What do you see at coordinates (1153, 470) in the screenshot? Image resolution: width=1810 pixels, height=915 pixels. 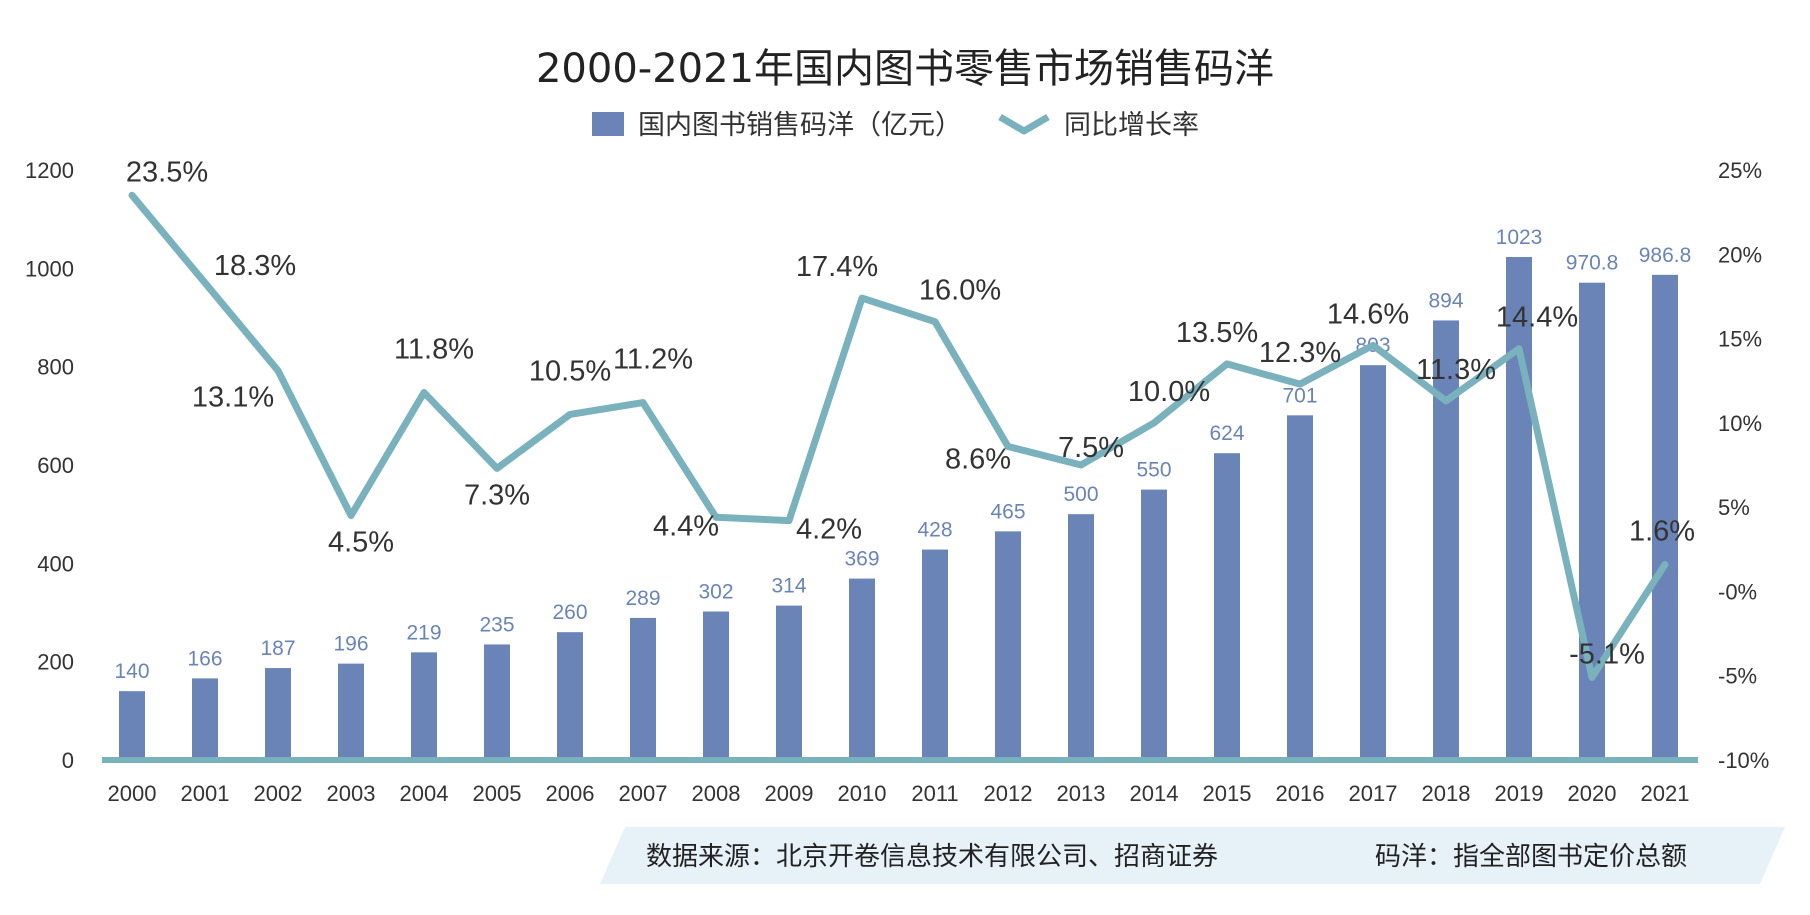 I see `bar-value-label: 550` at bounding box center [1153, 470].